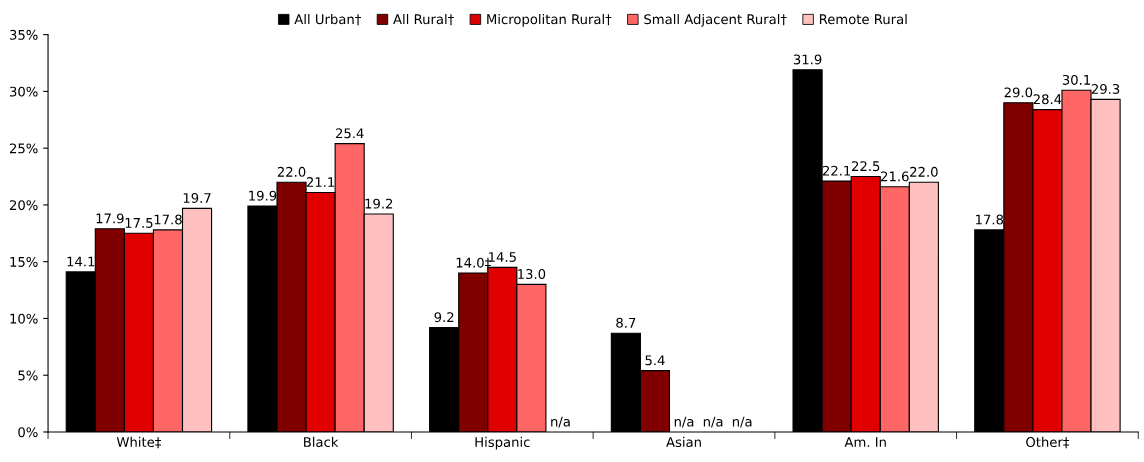 The image size is (1144, 462). Describe the element at coordinates (320, 182) in the screenshot. I see `data-label: 21.1` at that location.